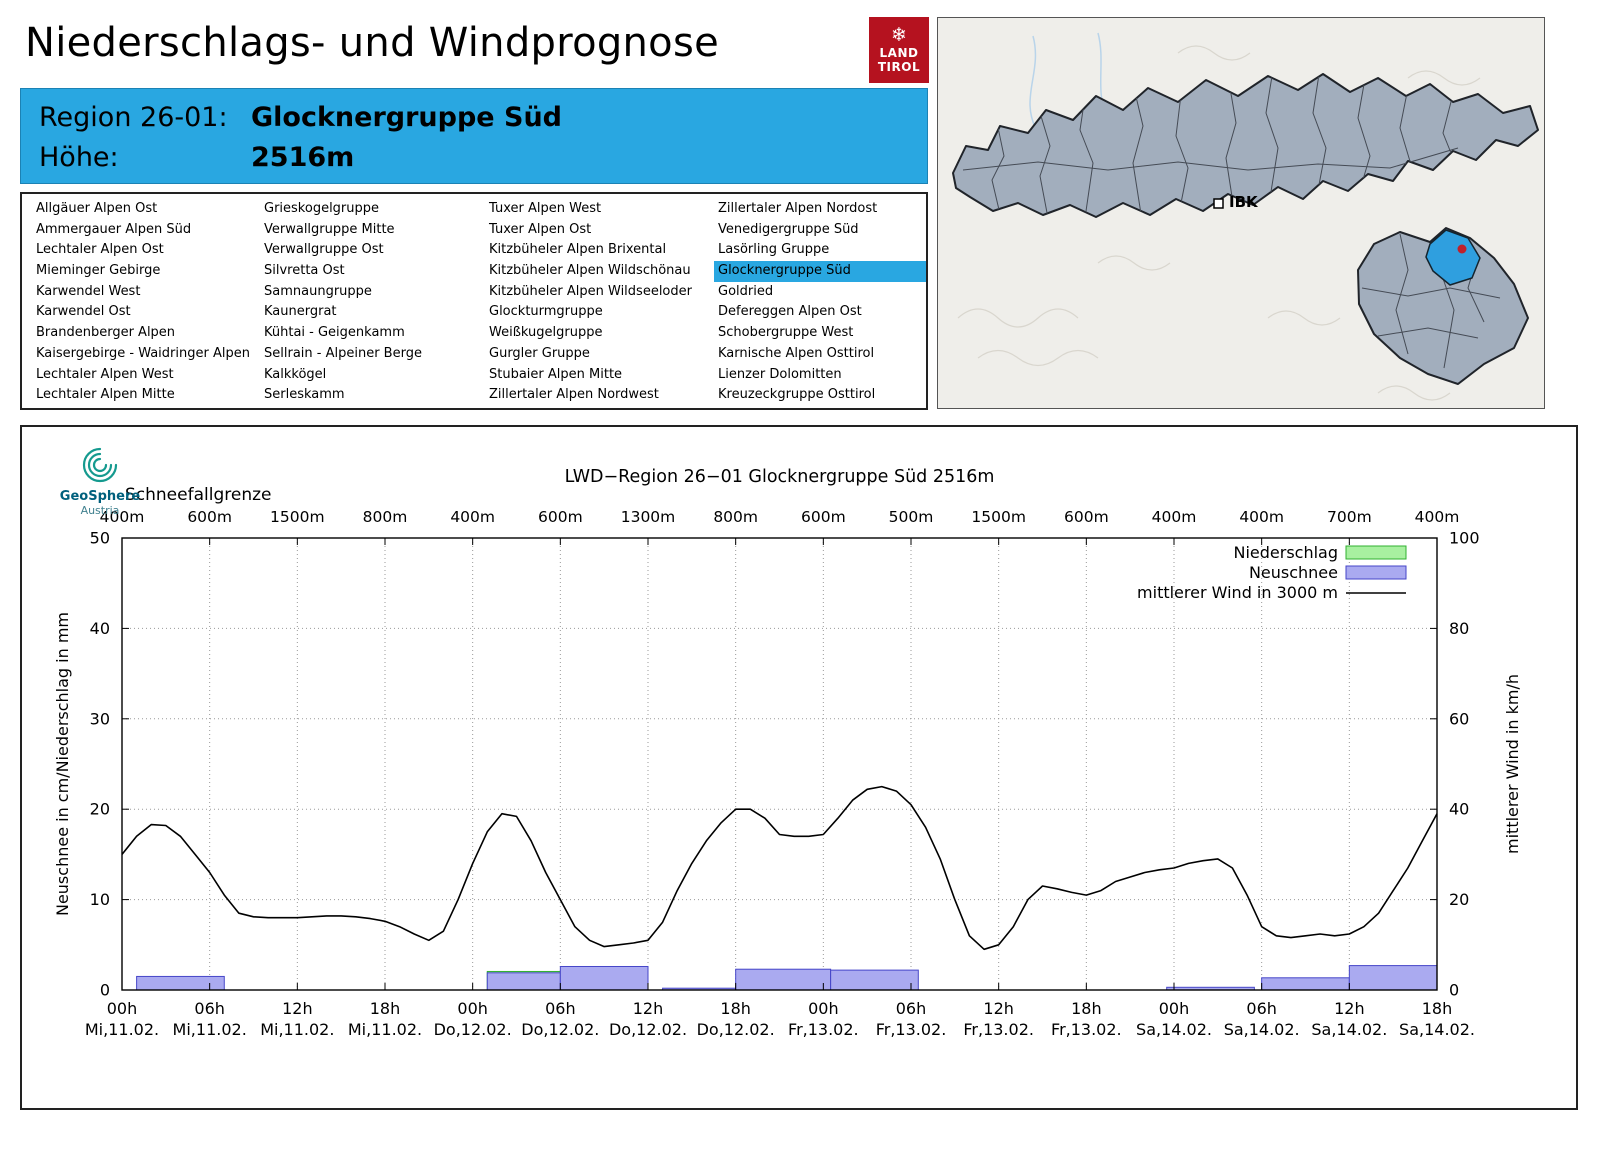 The width and height of the screenshot is (1600, 1153). What do you see at coordinates (1219, 223) in the screenshot?
I see `terrain-decoration` at bounding box center [1219, 223].